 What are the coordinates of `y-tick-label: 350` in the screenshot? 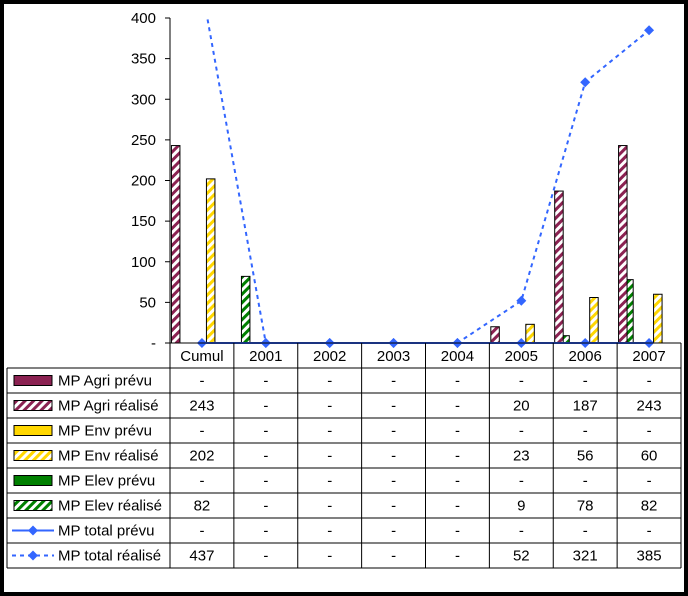 It's located at (143, 59).